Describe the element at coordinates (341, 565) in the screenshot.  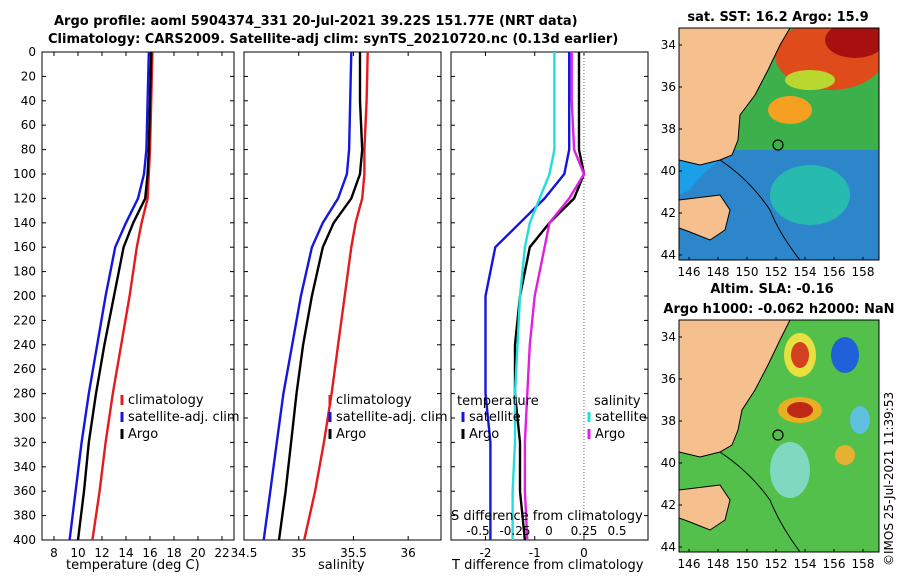
I see `salinity-xlabel: salinity` at that location.